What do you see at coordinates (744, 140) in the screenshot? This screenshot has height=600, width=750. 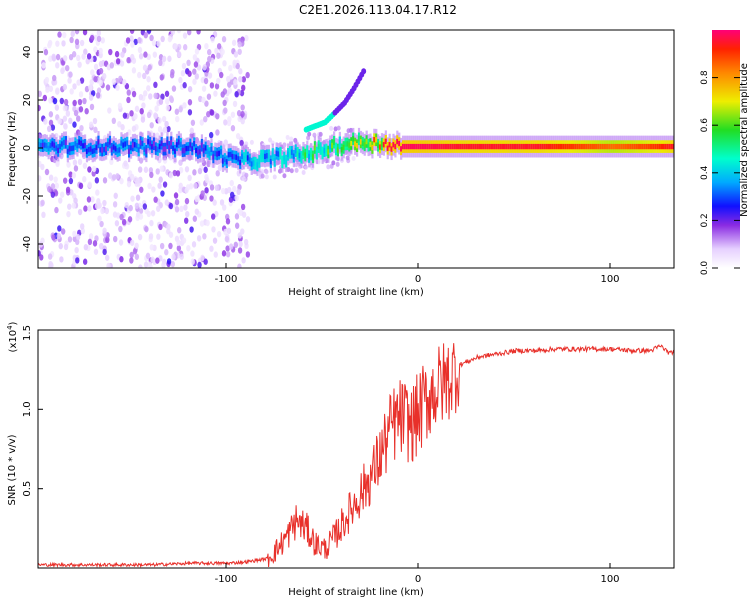 I see `colorbar-label: Normalized spectral amplitude` at bounding box center [744, 140].